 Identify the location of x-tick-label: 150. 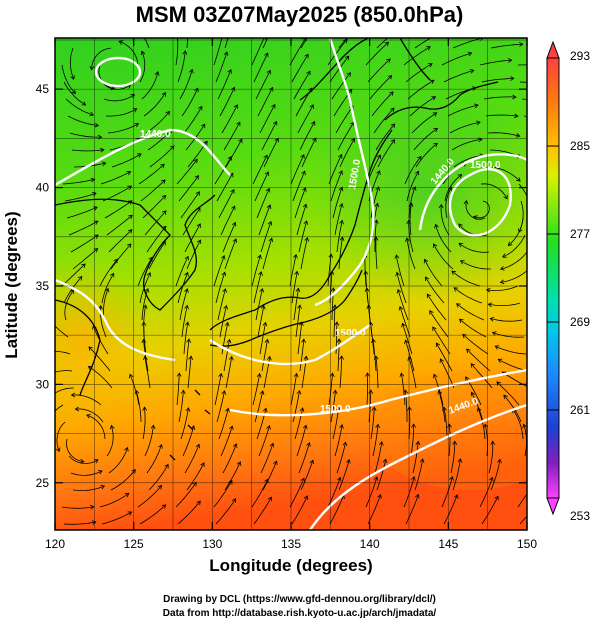
(527, 544).